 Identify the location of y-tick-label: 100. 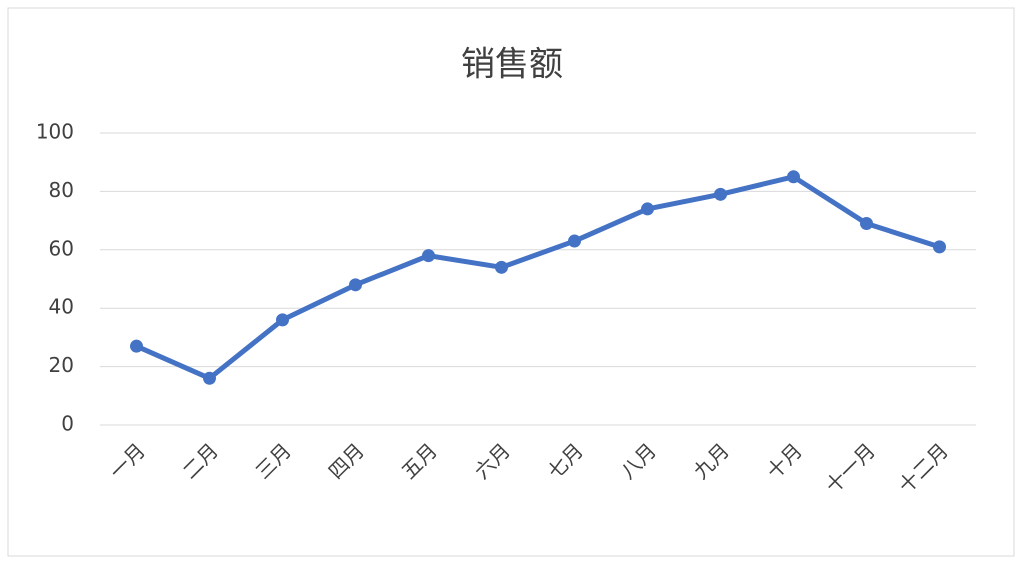
(55, 132).